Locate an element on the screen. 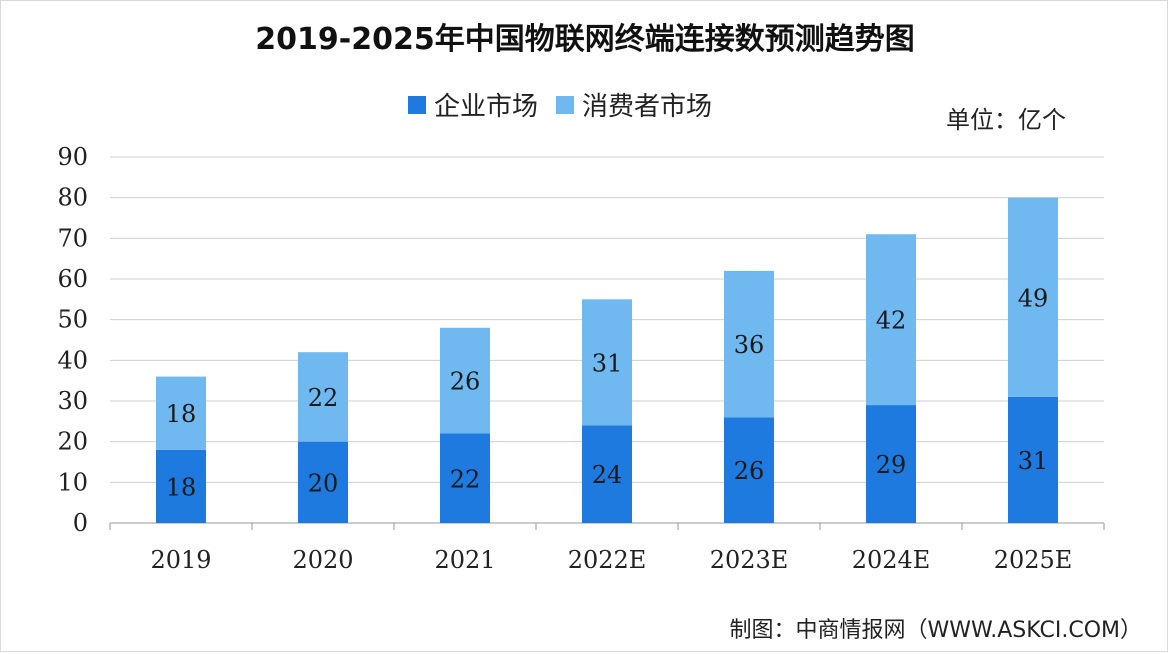  legend-swatch-enterprise is located at coordinates (417, 104).